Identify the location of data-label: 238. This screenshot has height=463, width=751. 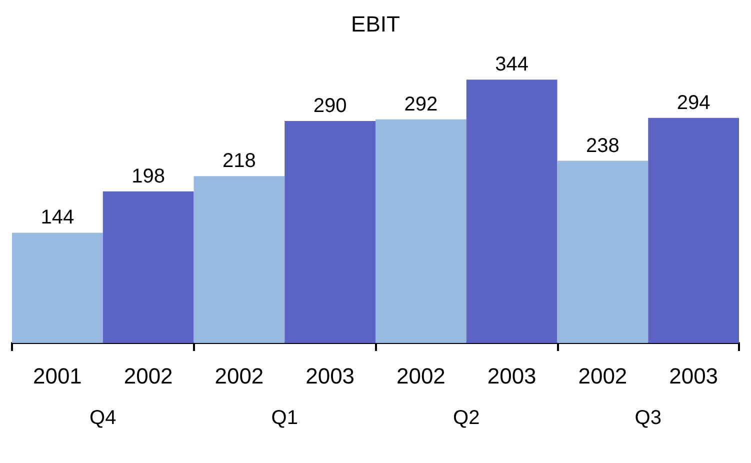
(603, 145).